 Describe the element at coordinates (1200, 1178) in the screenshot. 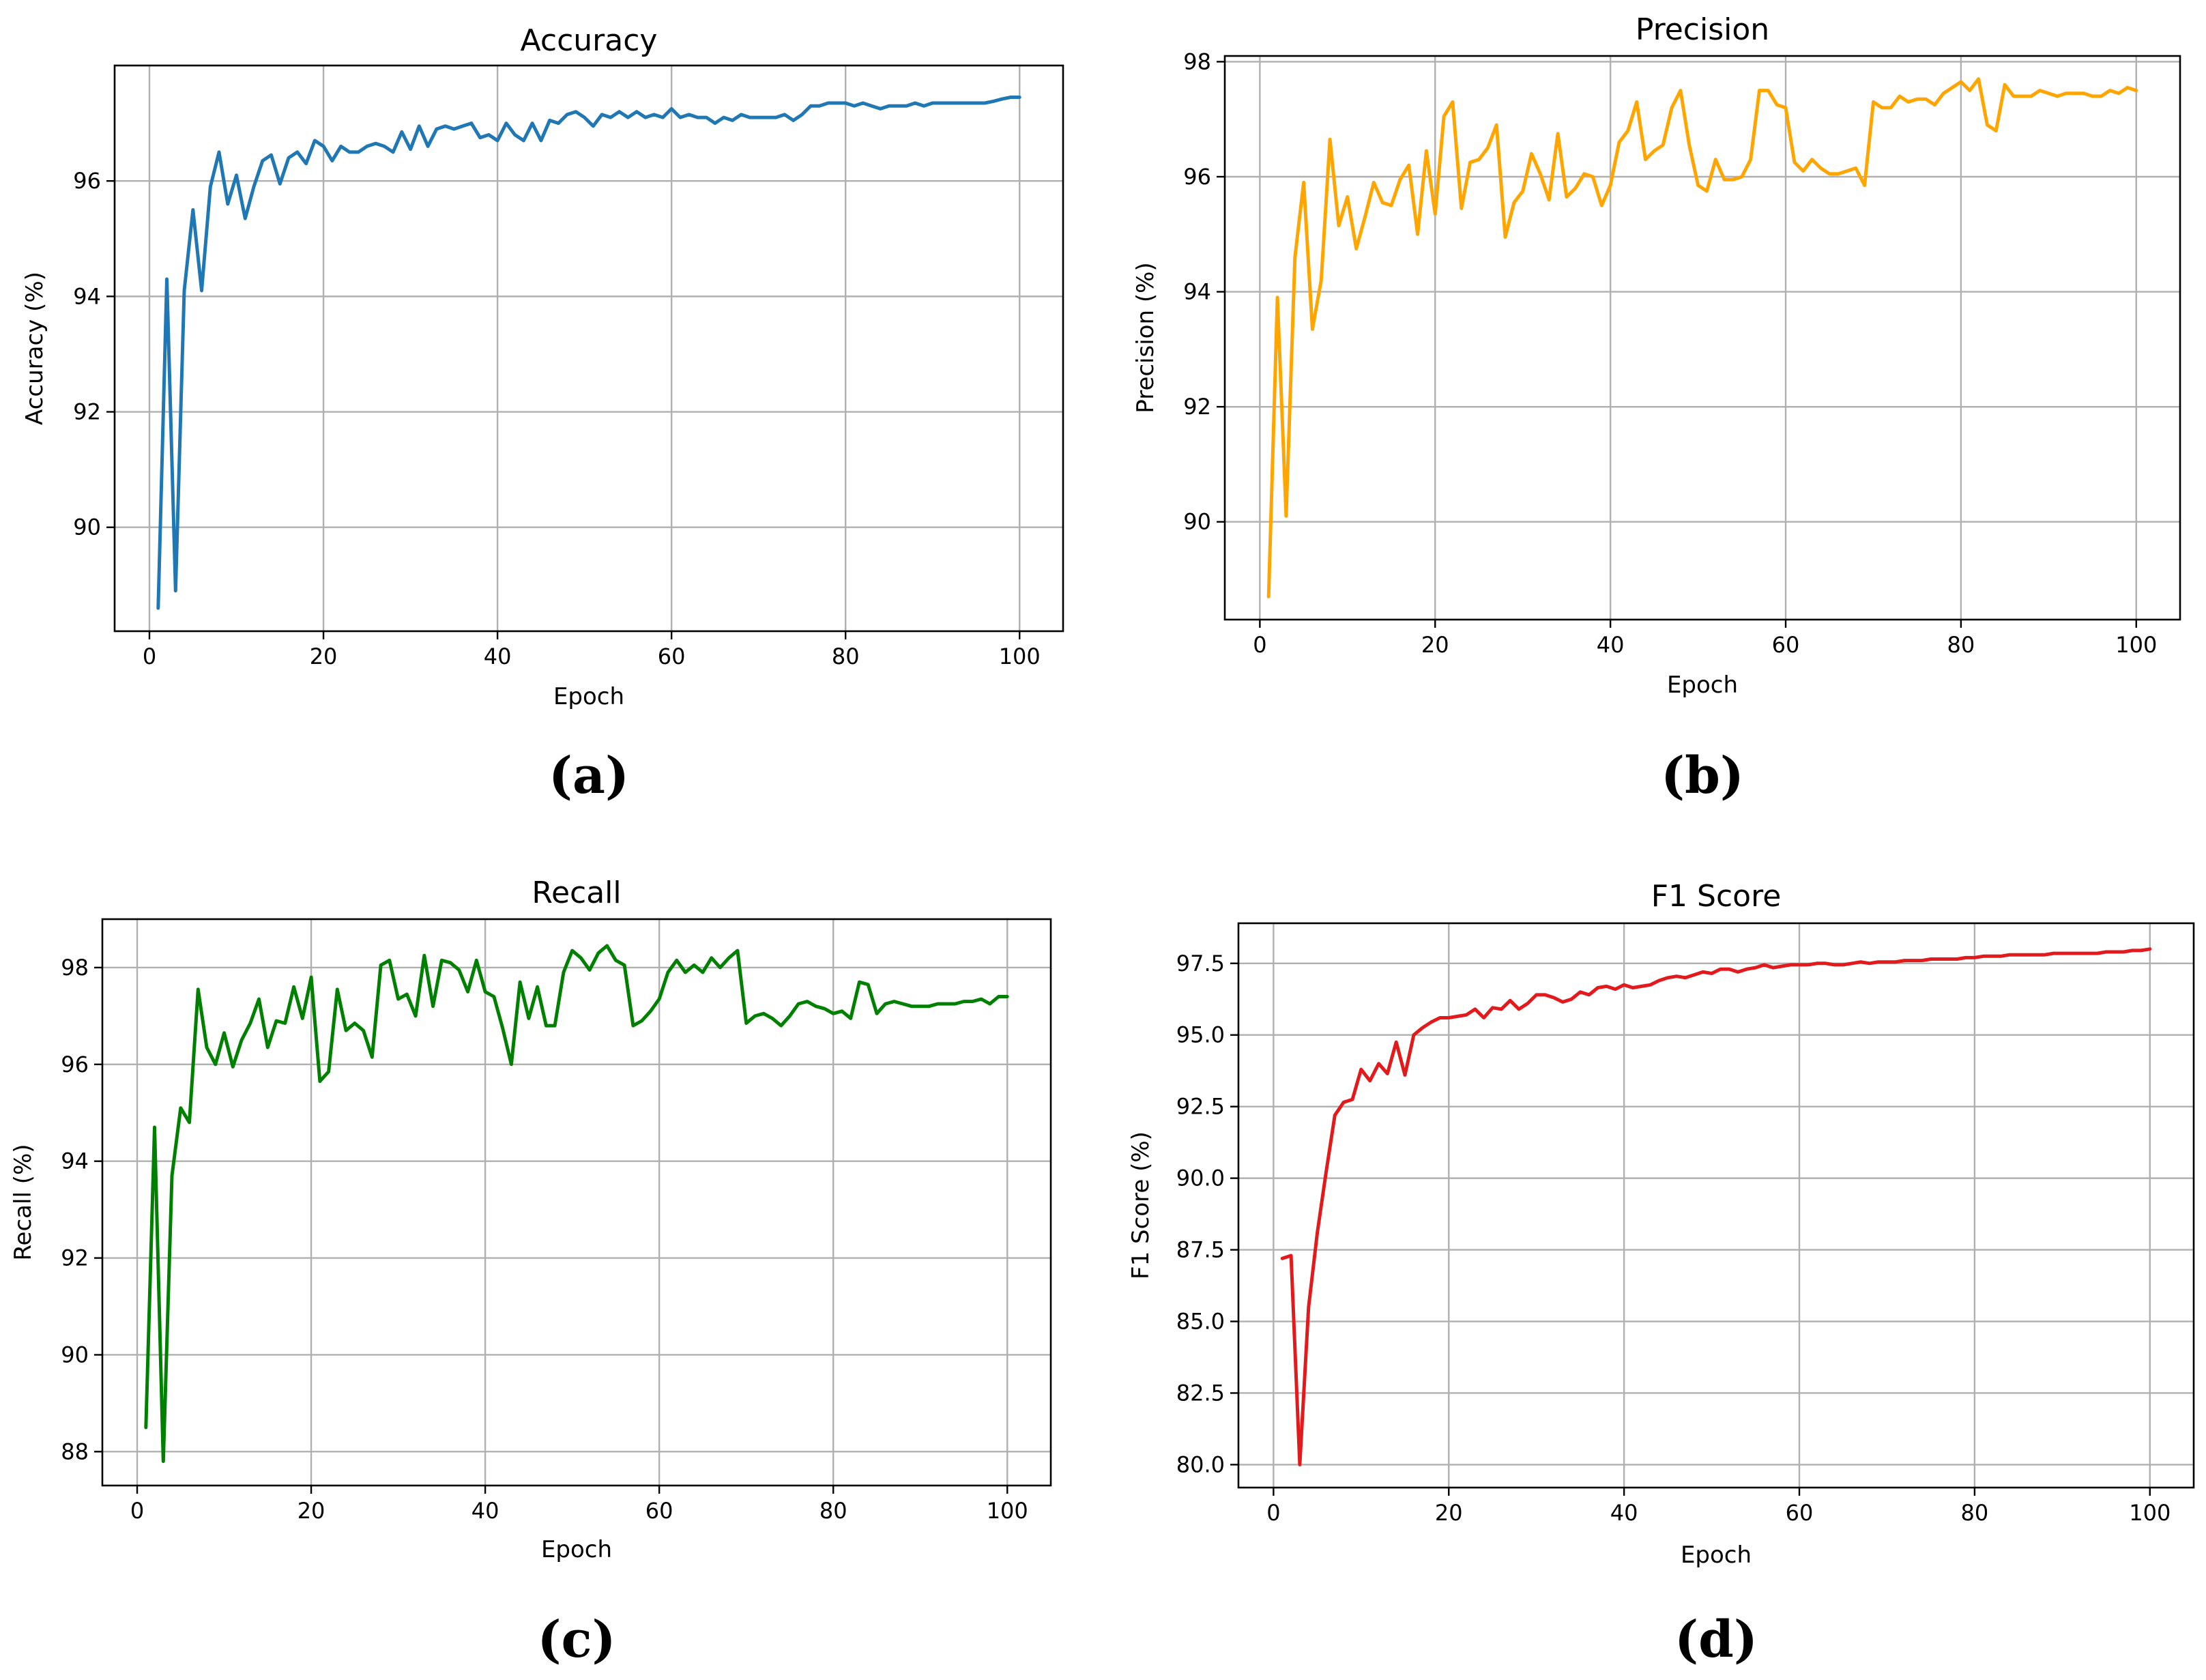

I see `y-tick-label: 90.0` at that location.